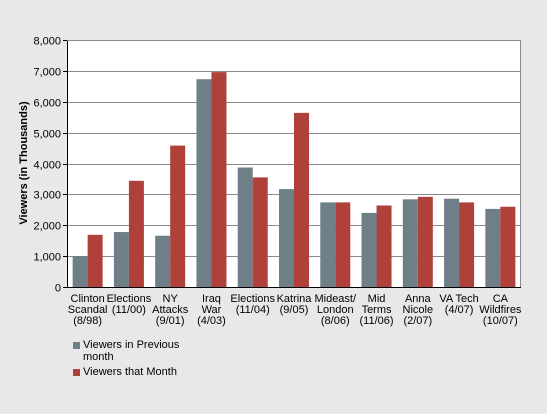 The width and height of the screenshot is (547, 414). What do you see at coordinates (129, 304) in the screenshot?
I see `x-tick-label: Elections (11/00)` at bounding box center [129, 304].